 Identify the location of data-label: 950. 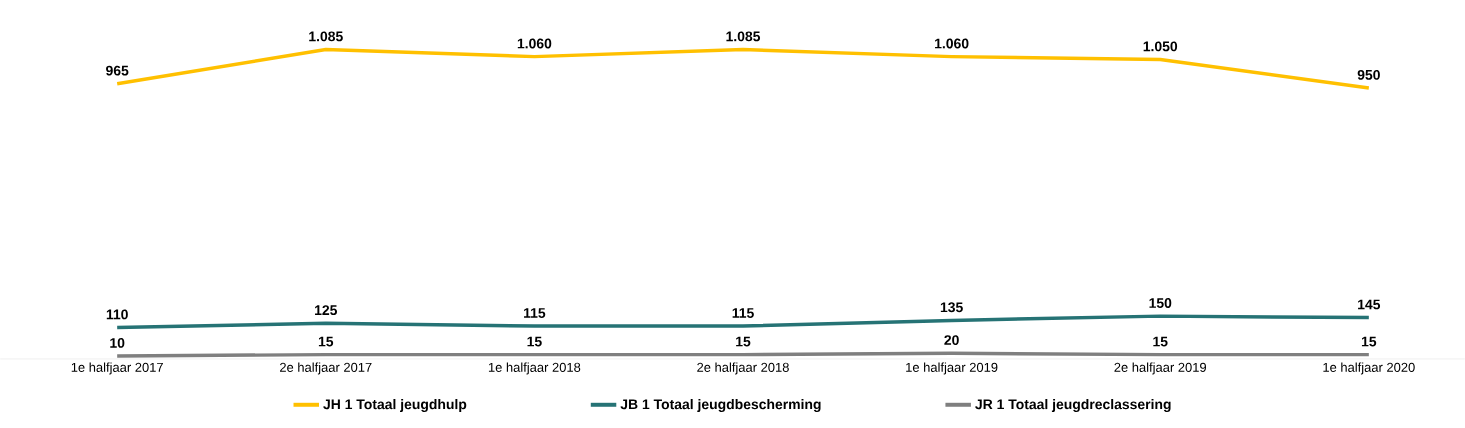
(1368, 74).